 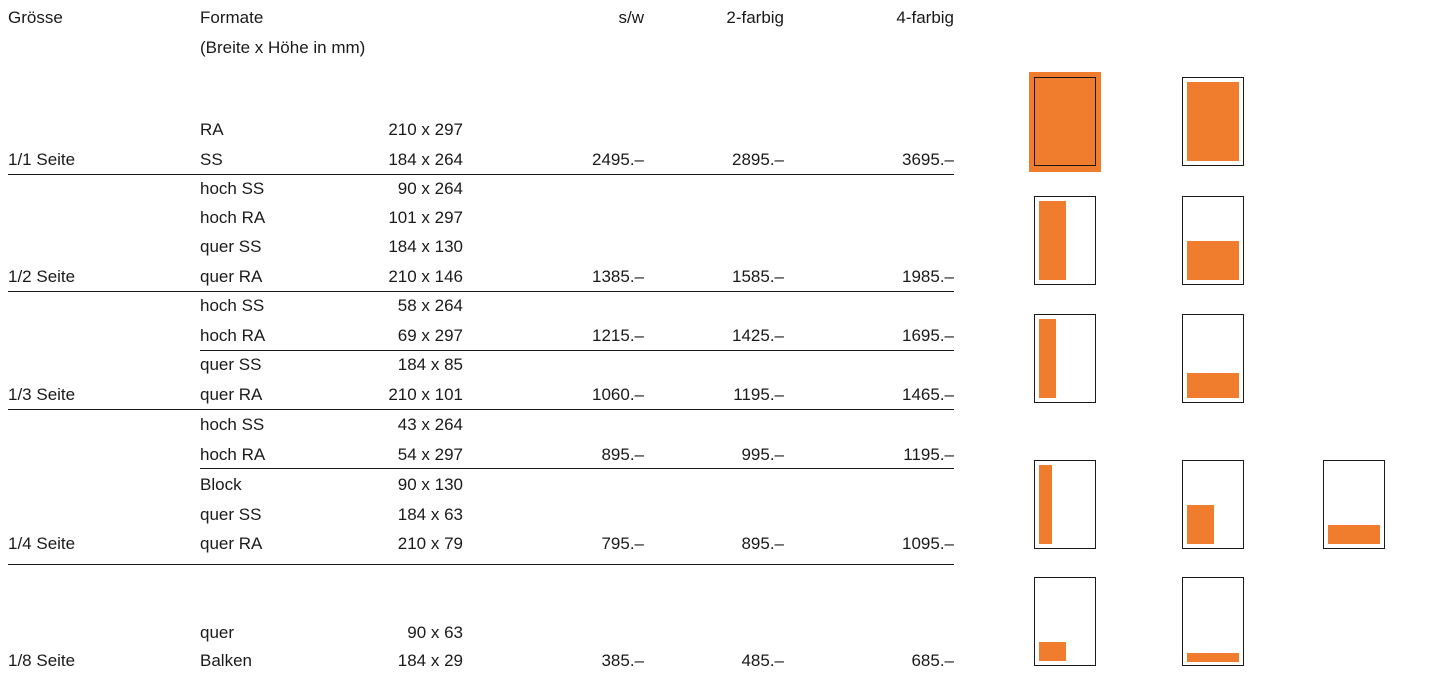 I want to click on price-2-color: 995.–, so click(x=762, y=454).